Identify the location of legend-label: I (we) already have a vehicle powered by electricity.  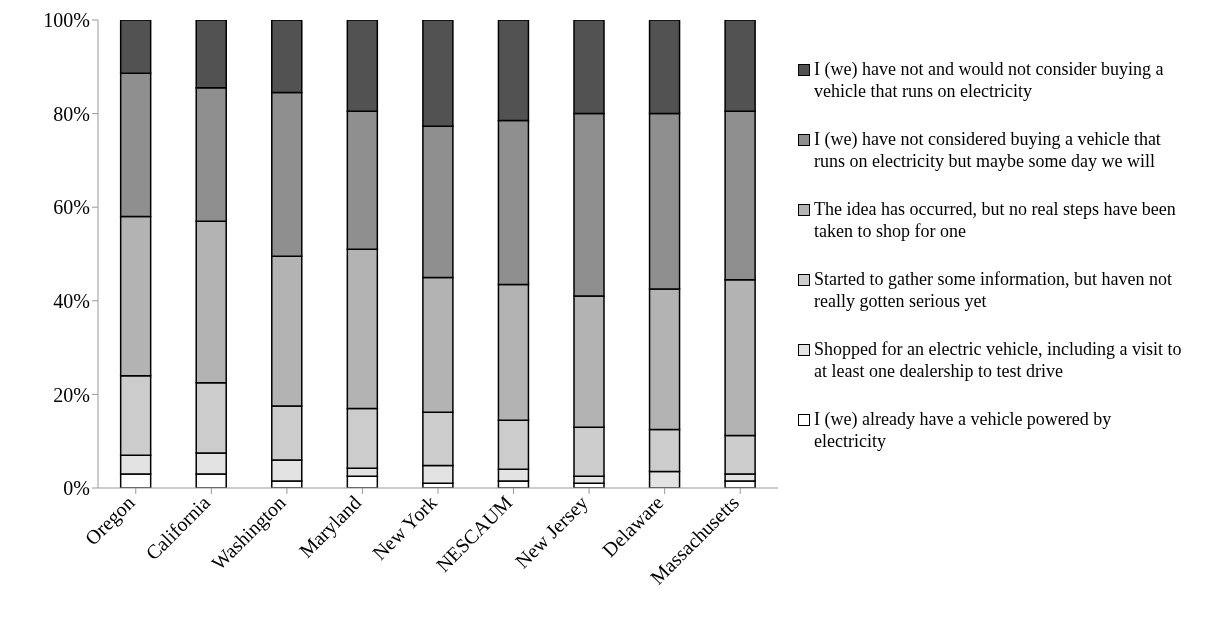
(963, 430).